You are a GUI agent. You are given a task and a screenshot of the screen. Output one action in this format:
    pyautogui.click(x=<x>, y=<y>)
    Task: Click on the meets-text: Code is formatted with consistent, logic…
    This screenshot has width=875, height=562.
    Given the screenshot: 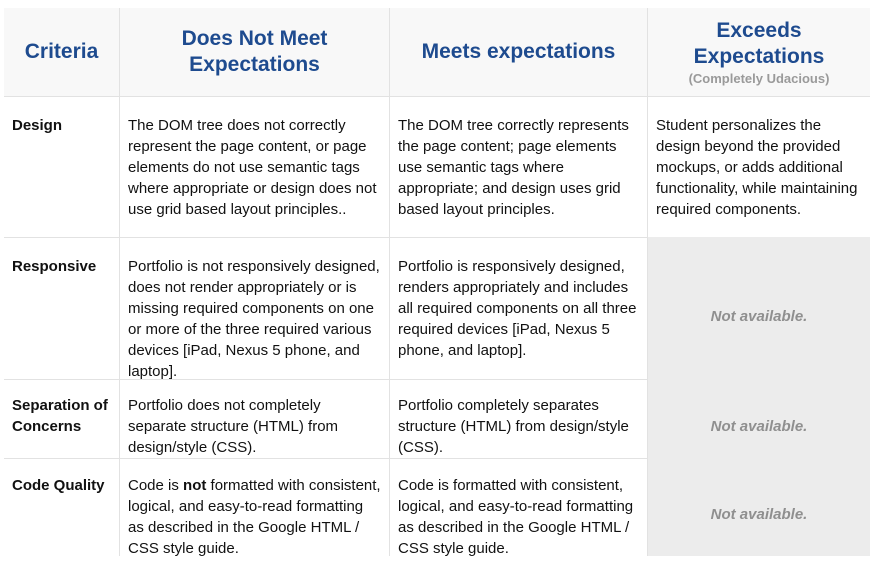 What is the action you would take?
    pyautogui.click(x=516, y=517)
    